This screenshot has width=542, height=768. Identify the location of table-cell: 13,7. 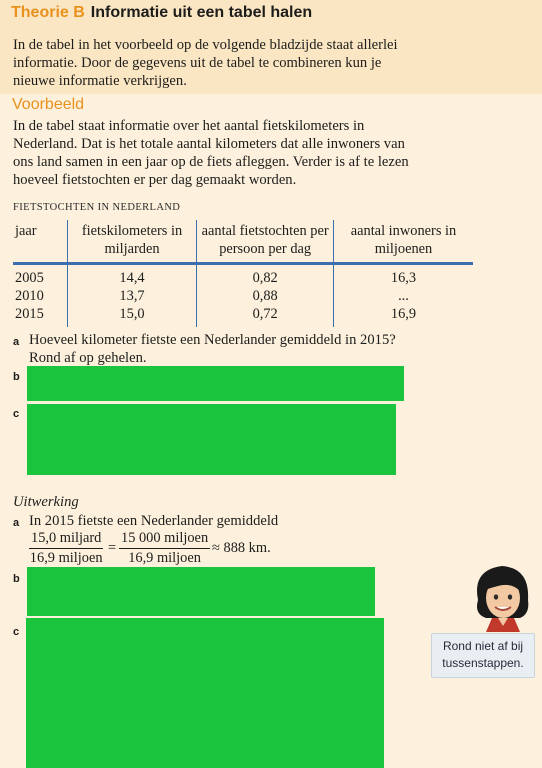
(131, 296).